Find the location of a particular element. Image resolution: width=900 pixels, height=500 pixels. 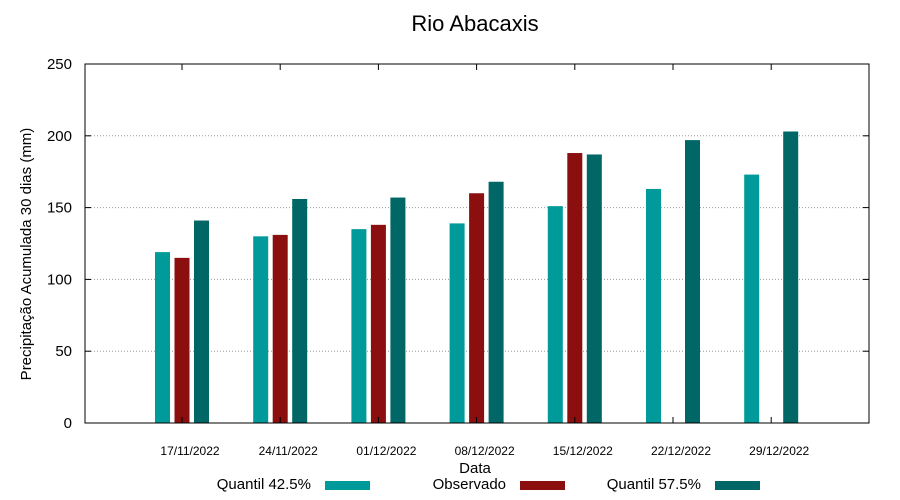

legend-label: Quantil 42.5% is located at coordinates (264, 484).